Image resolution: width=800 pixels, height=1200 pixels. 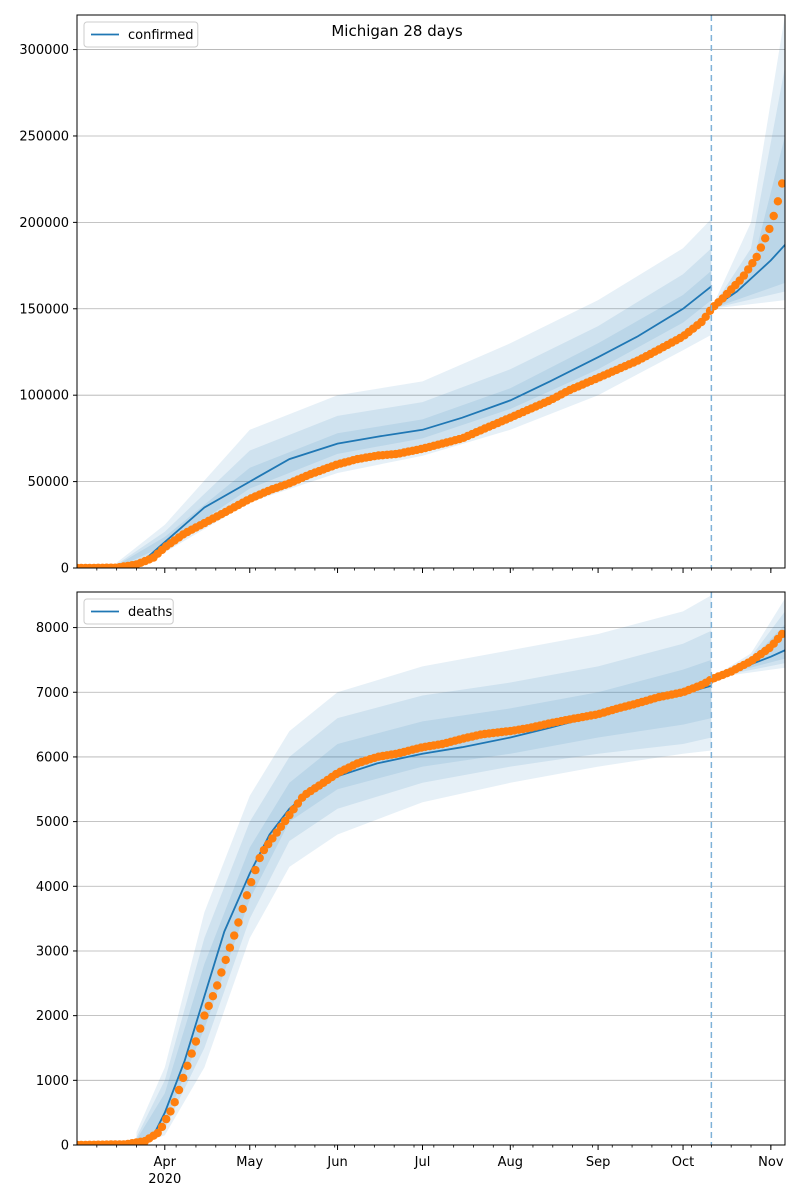 What do you see at coordinates (44, 309) in the screenshot?
I see `ytick-label-3: 150000` at bounding box center [44, 309].